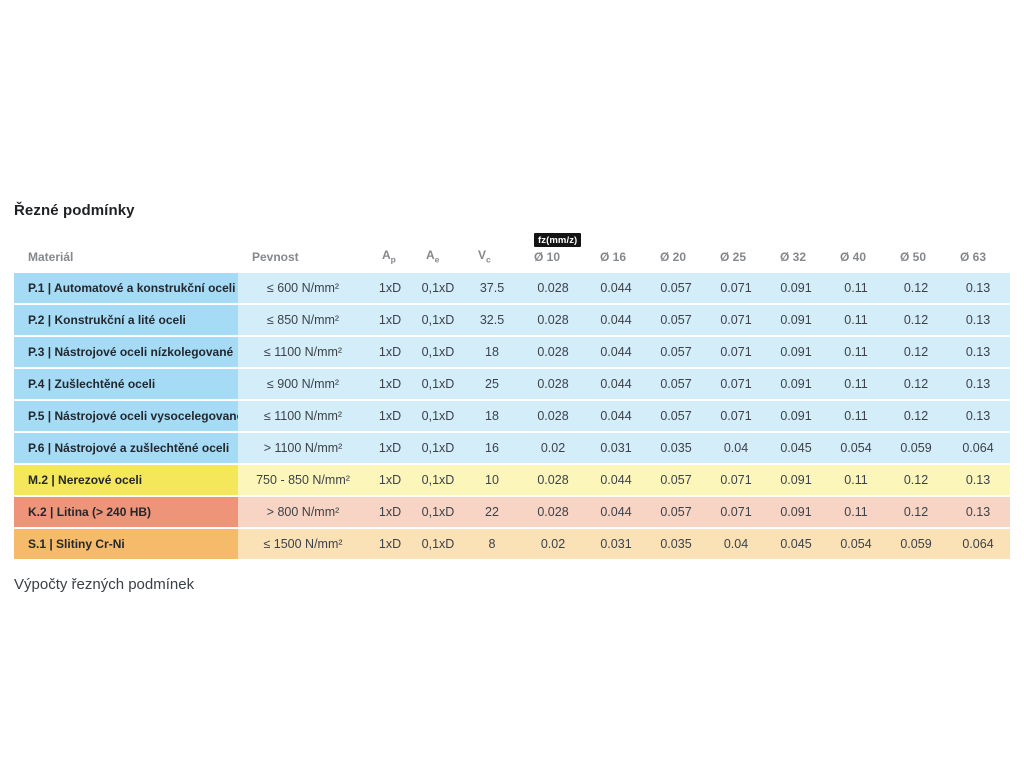  I want to click on vc-cell: 18, so click(492, 351).